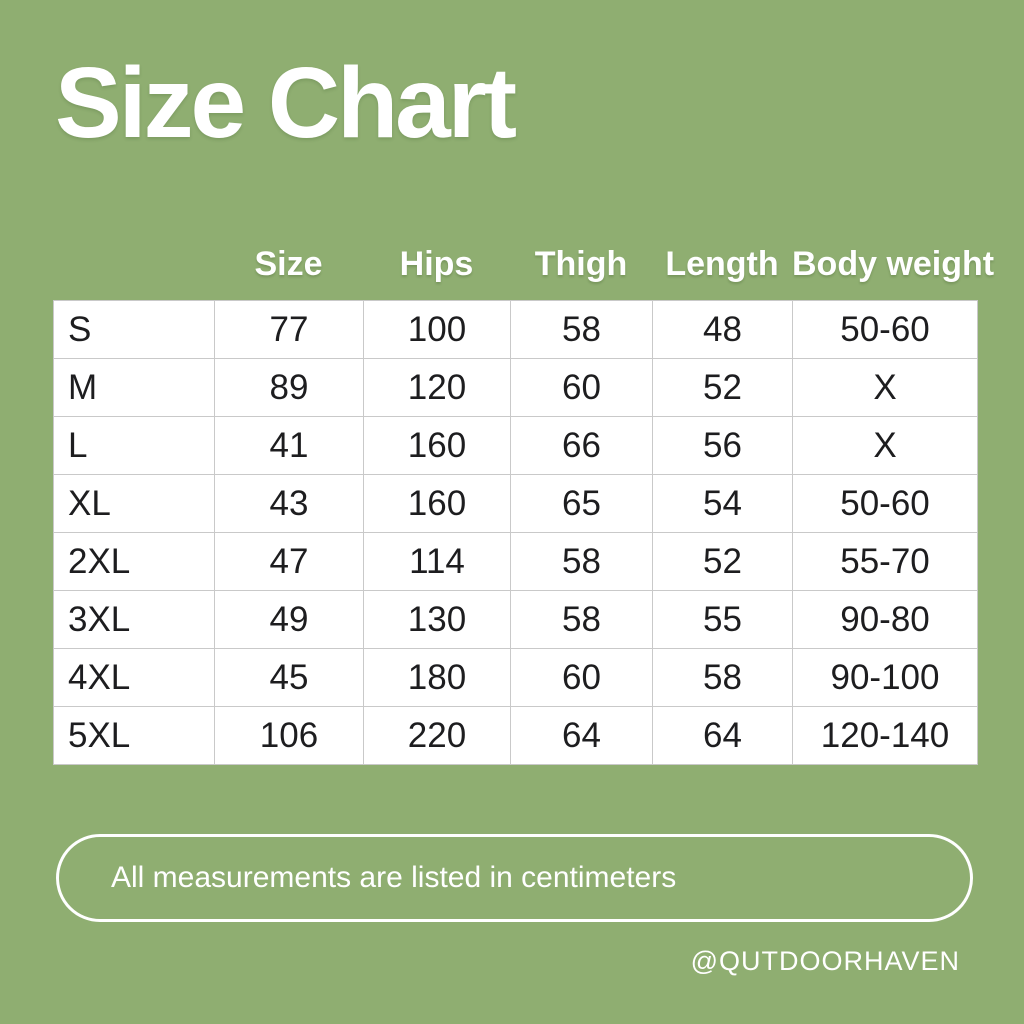 The height and width of the screenshot is (1024, 1024). What do you see at coordinates (885, 619) in the screenshot?
I see `value-cell: 90-80` at bounding box center [885, 619].